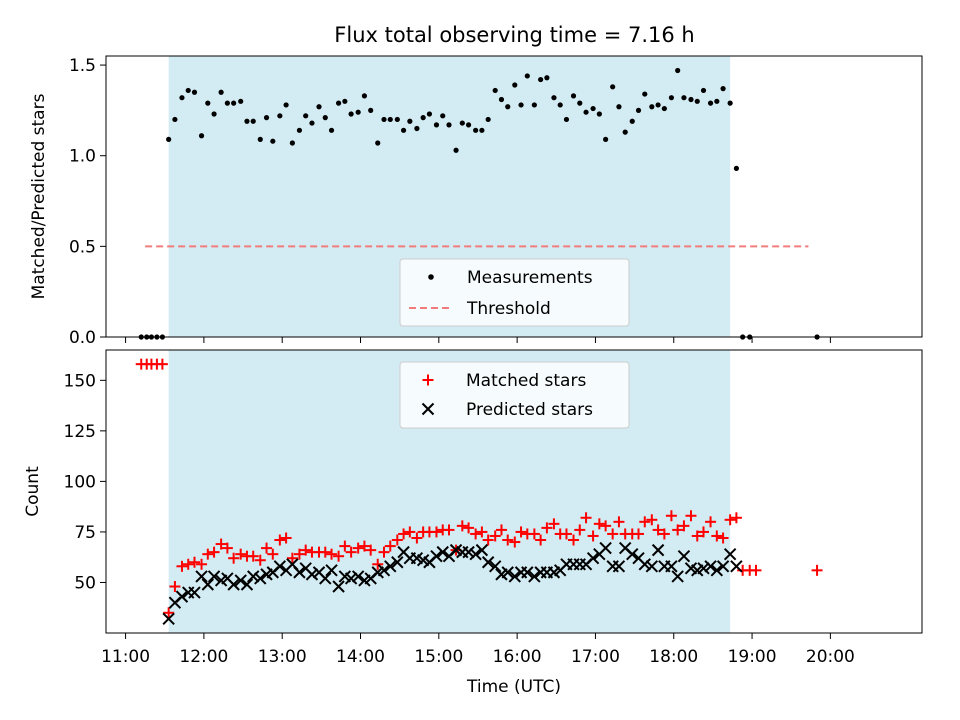 This screenshot has width=960, height=720. Describe the element at coordinates (513, 687) in the screenshot. I see `x-axis-label: Time (UTC)` at that location.